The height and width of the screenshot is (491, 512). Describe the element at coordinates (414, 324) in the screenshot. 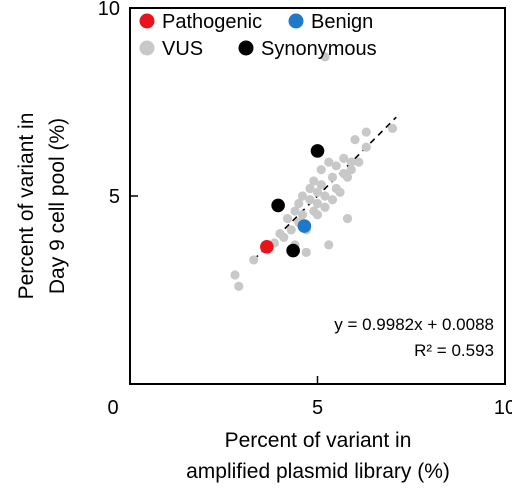

I see `fit-equation: y = 0.9982x + 0.0088` at that location.